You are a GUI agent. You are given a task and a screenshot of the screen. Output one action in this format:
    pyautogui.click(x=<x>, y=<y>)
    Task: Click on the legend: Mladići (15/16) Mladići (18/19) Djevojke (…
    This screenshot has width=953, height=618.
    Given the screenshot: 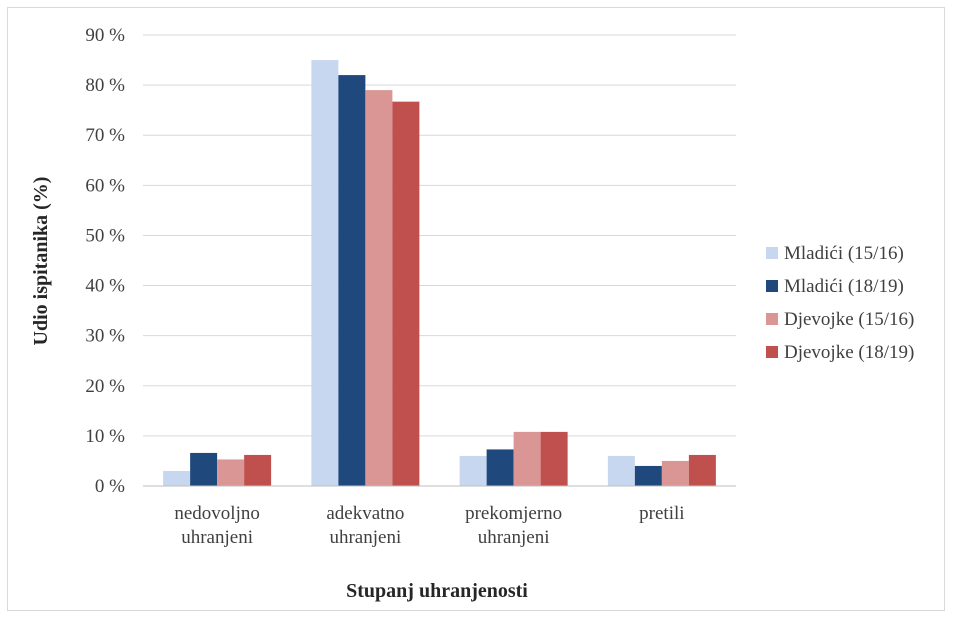 What is the action you would take?
    pyautogui.click(x=840, y=303)
    